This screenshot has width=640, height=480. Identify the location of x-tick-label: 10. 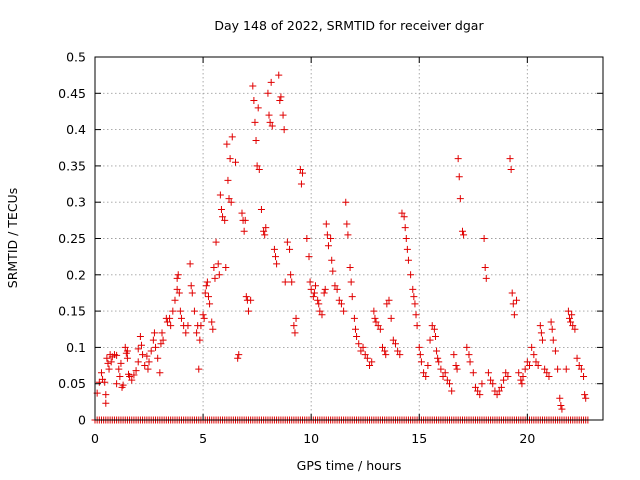
(311, 438).